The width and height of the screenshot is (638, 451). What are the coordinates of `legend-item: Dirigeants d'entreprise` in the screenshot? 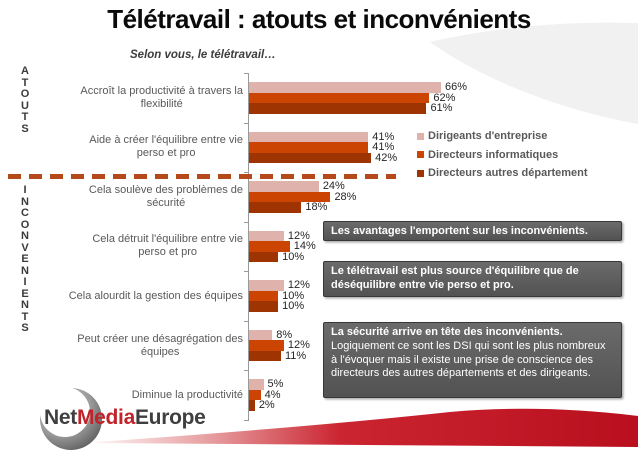 It's located at (502, 136).